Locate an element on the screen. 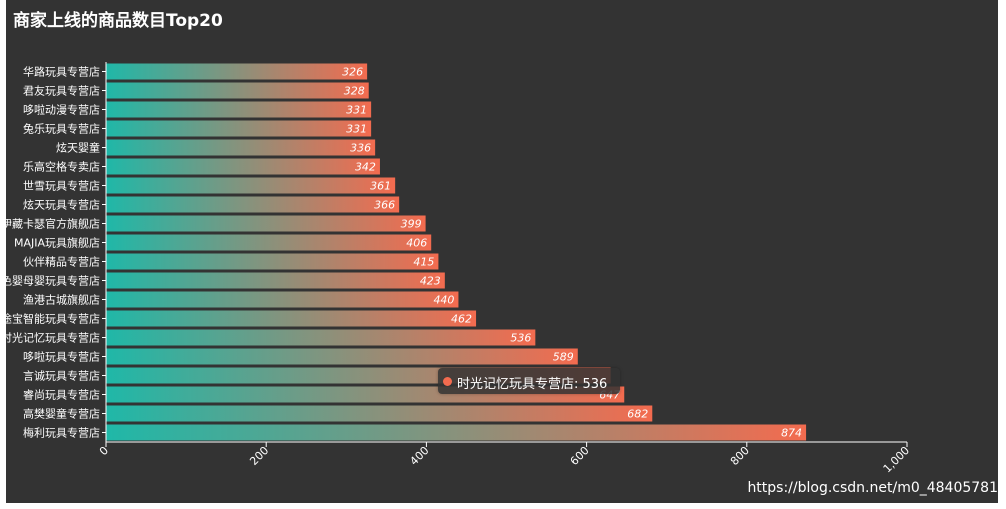 Image resolution: width=1006 pixels, height=509 pixels. x-tick-label: 800 is located at coordinates (740, 456).